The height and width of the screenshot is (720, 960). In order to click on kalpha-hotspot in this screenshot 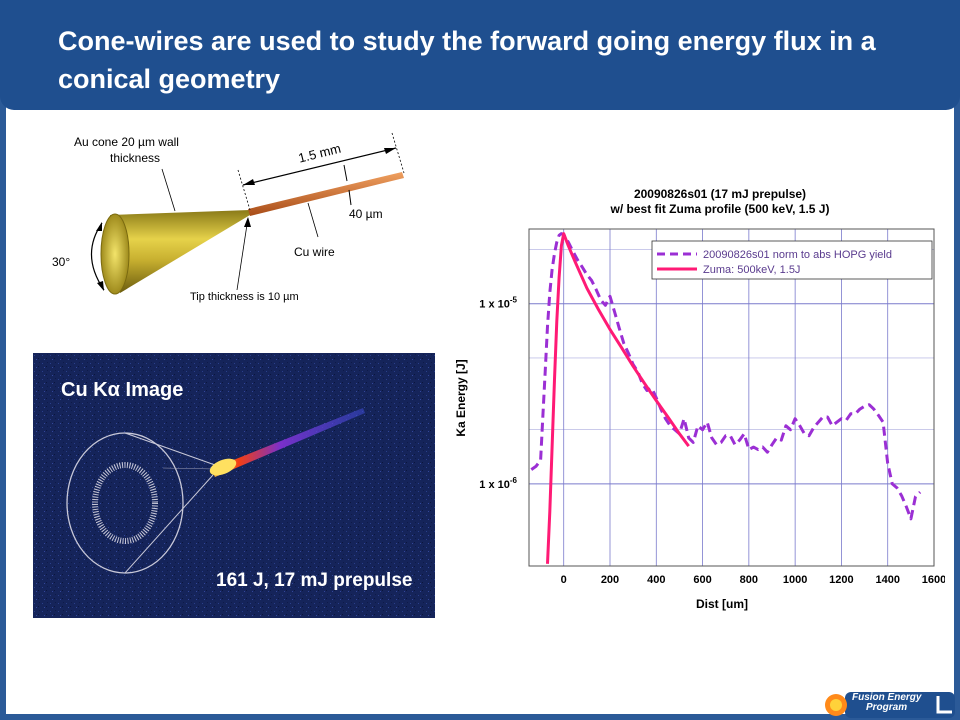, I will do `click(223, 467)`.